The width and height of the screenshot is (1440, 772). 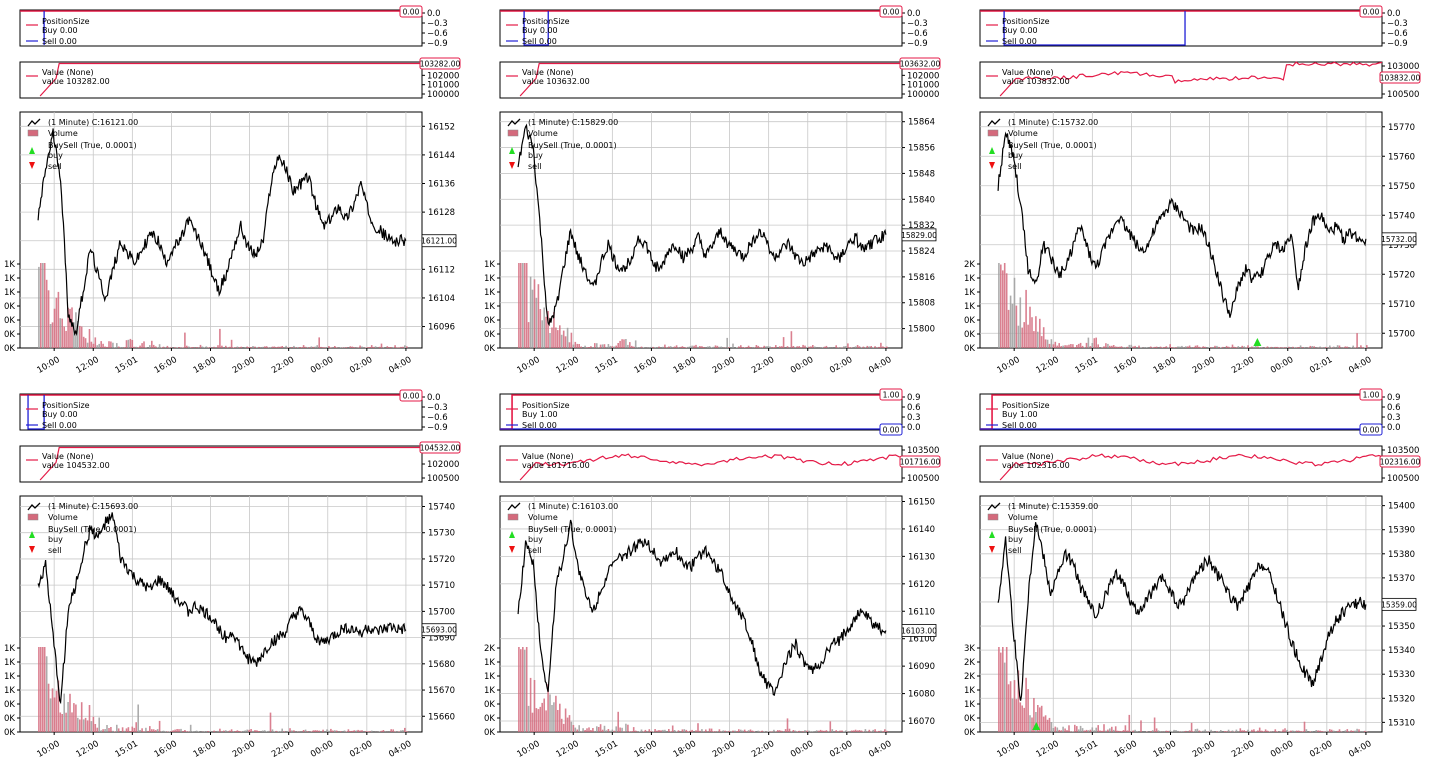 I want to click on position-ytick-label: 0.6, so click(x=914, y=408).